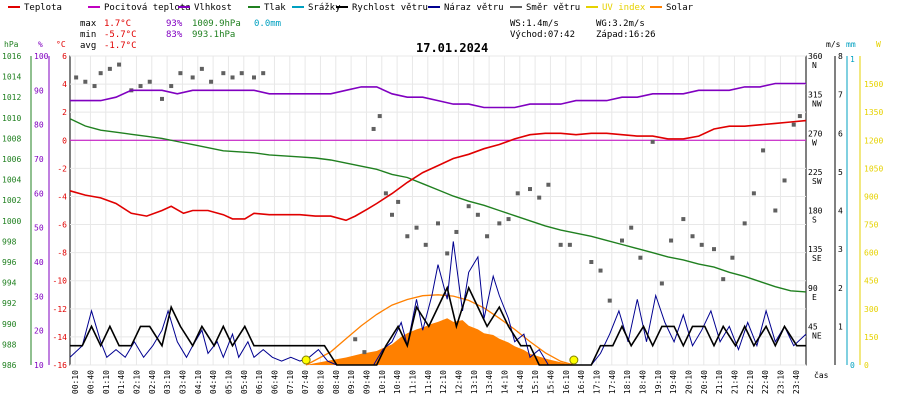  Describe the element at coordinates (136, 382) in the screenshot. I see `time-tick-label: 02:10` at that location.